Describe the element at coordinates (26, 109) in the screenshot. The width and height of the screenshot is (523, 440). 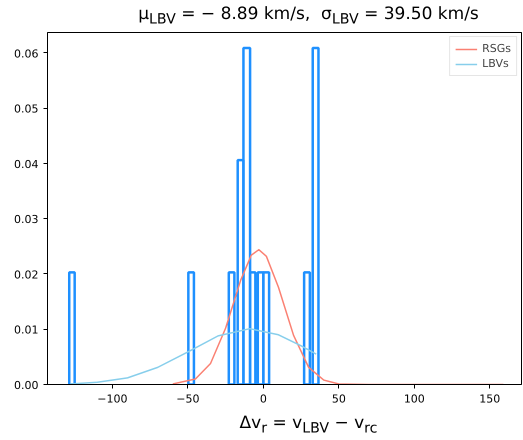
I see `y-tick-label: 0.05` at that location.